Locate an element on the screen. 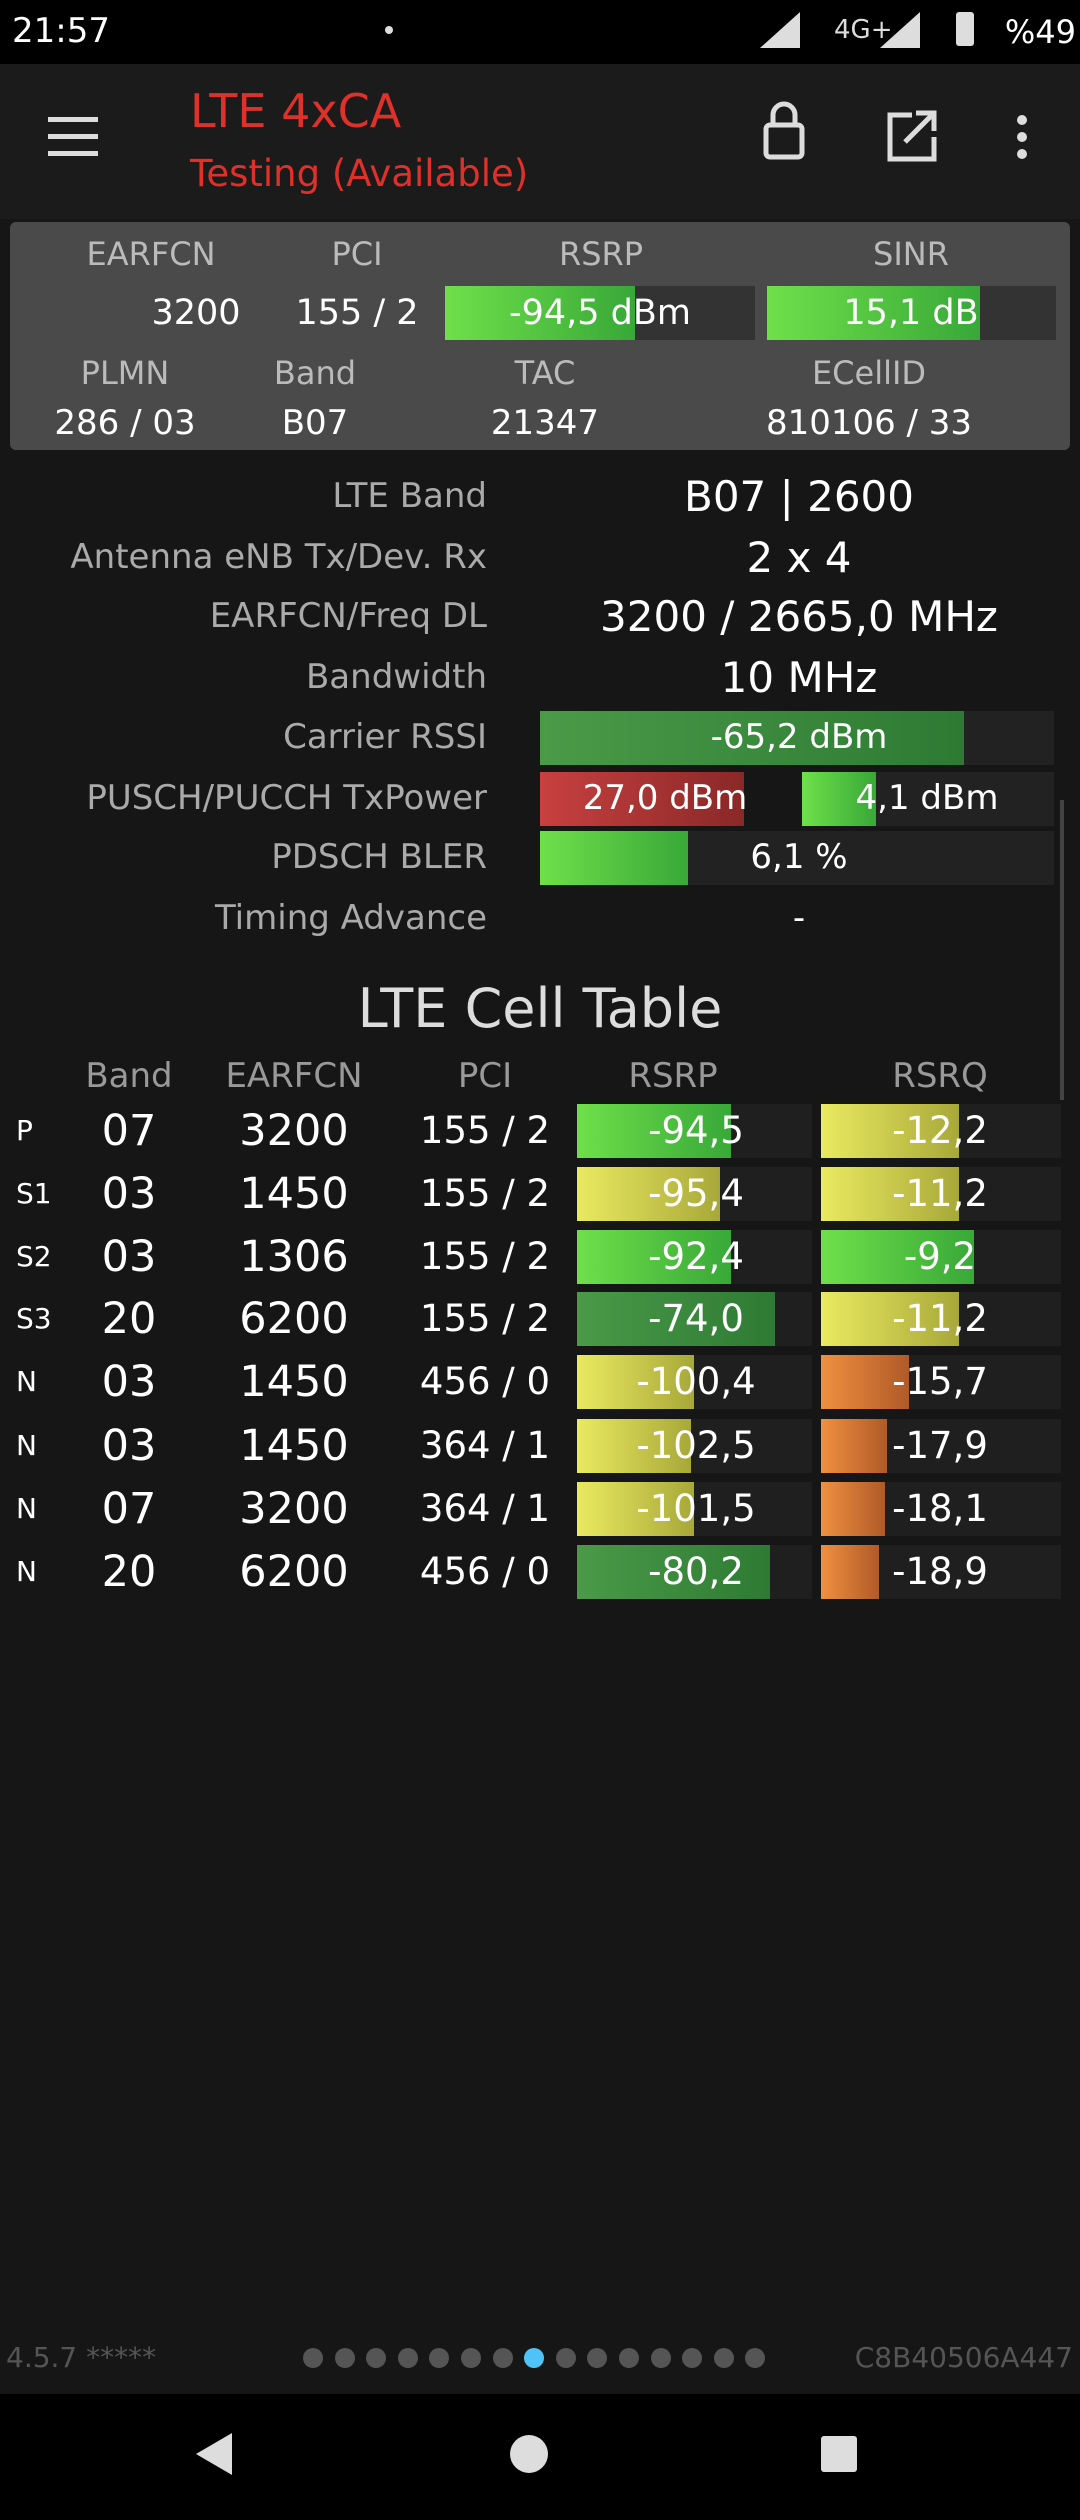 This screenshot has width=1080, height=2520. sinr-bar is located at coordinates (873, 313).